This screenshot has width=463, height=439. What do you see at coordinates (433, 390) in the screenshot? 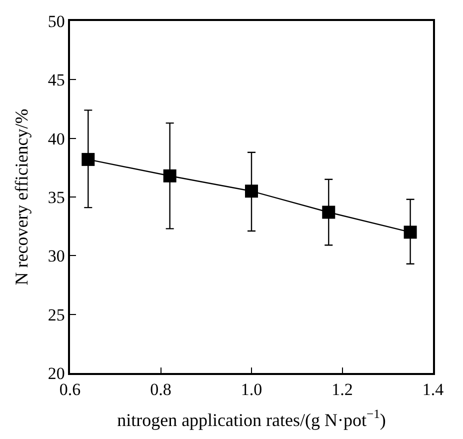
I see `x-tick-label: 1.4` at bounding box center [433, 390].